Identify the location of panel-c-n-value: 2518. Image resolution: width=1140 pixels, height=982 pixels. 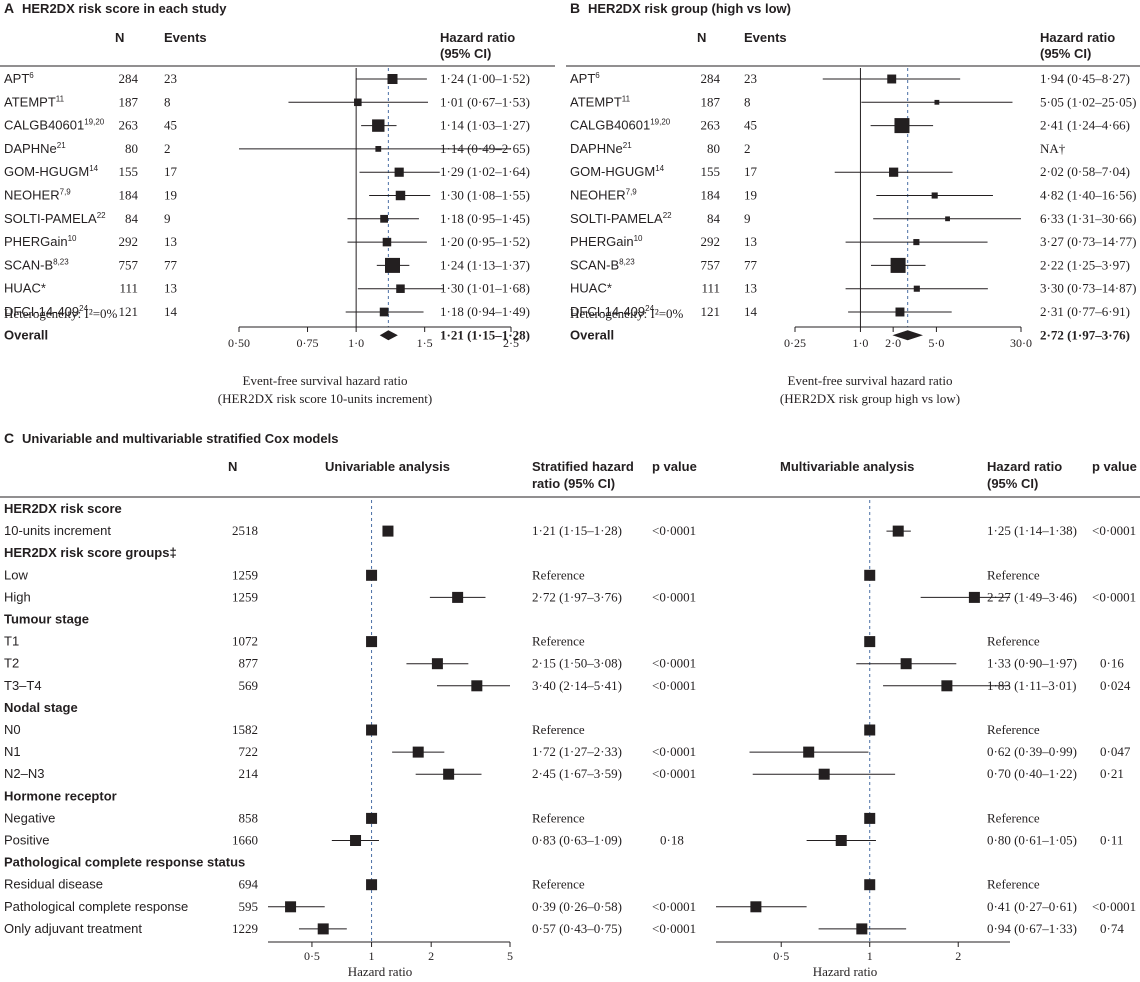
(245, 530).